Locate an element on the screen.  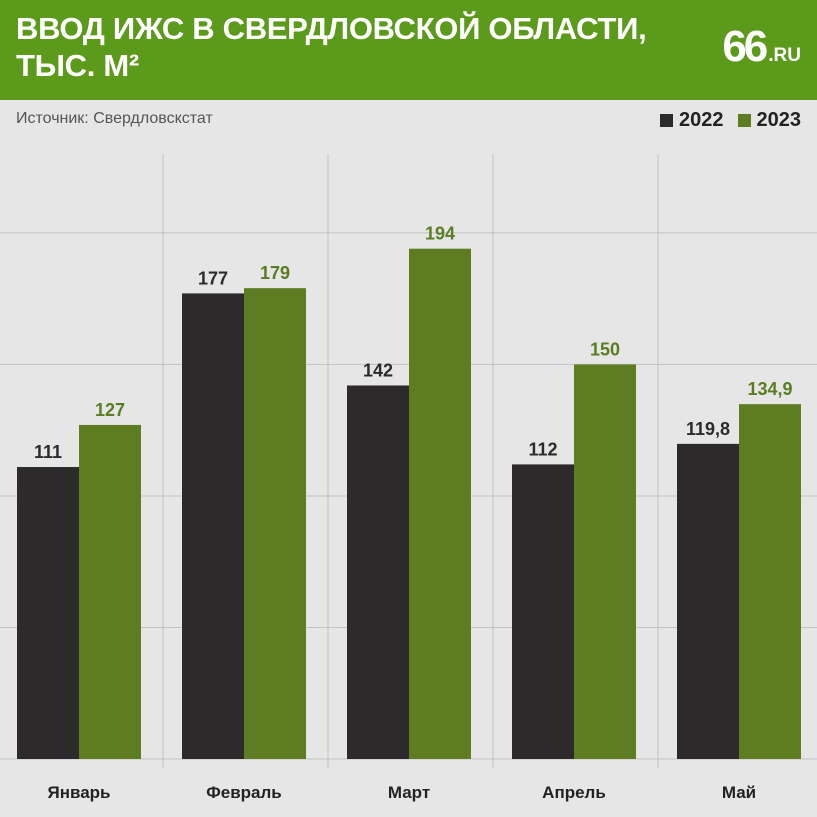
legend-swatch-2022 is located at coordinates (666, 120).